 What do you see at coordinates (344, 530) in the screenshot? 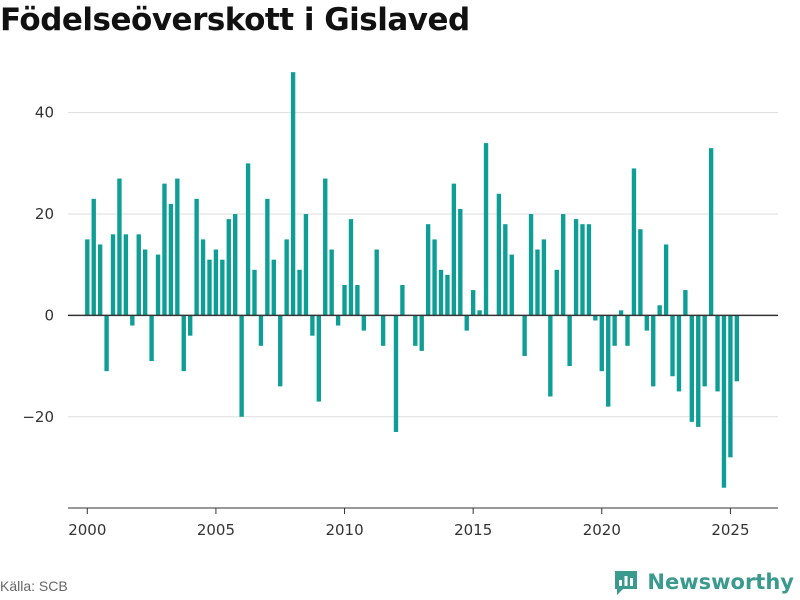
I see `x-tick-label: 2010` at bounding box center [344, 530].